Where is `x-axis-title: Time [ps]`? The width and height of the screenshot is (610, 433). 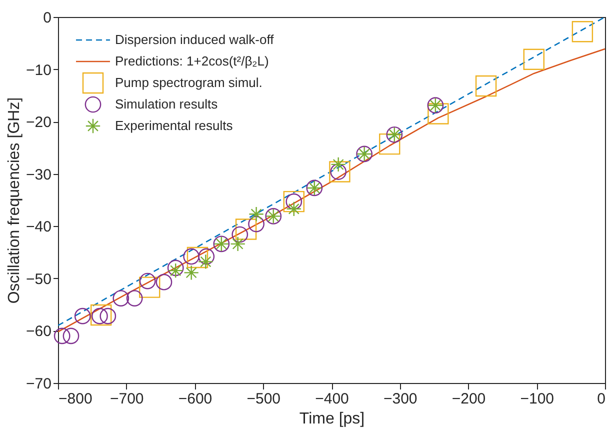 x-axis-title: Time [ps] is located at coordinates (332, 419).